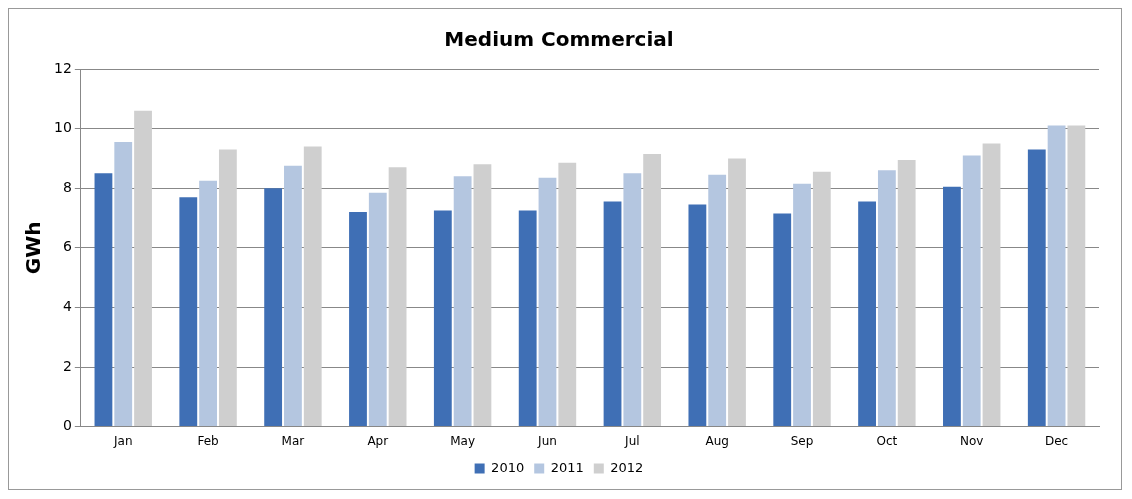 This screenshot has width=1132, height=499. Describe the element at coordinates (717, 440) in the screenshot. I see `x-tick-label: Aug` at that location.